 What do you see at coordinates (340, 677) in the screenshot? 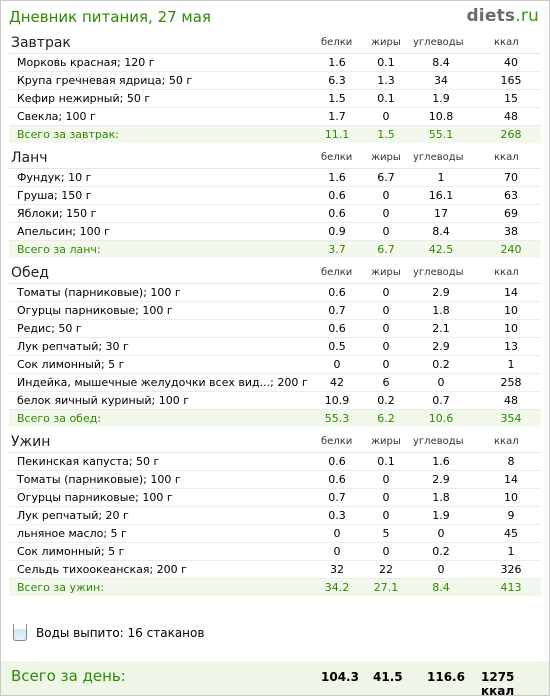
I see `day-total-protein: 104.3` at bounding box center [340, 677].